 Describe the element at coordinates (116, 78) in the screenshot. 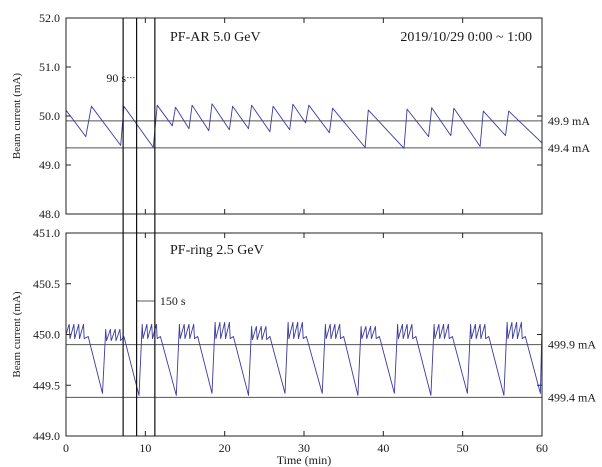

I see `pf-ar-interval-label: 90 s` at that location.